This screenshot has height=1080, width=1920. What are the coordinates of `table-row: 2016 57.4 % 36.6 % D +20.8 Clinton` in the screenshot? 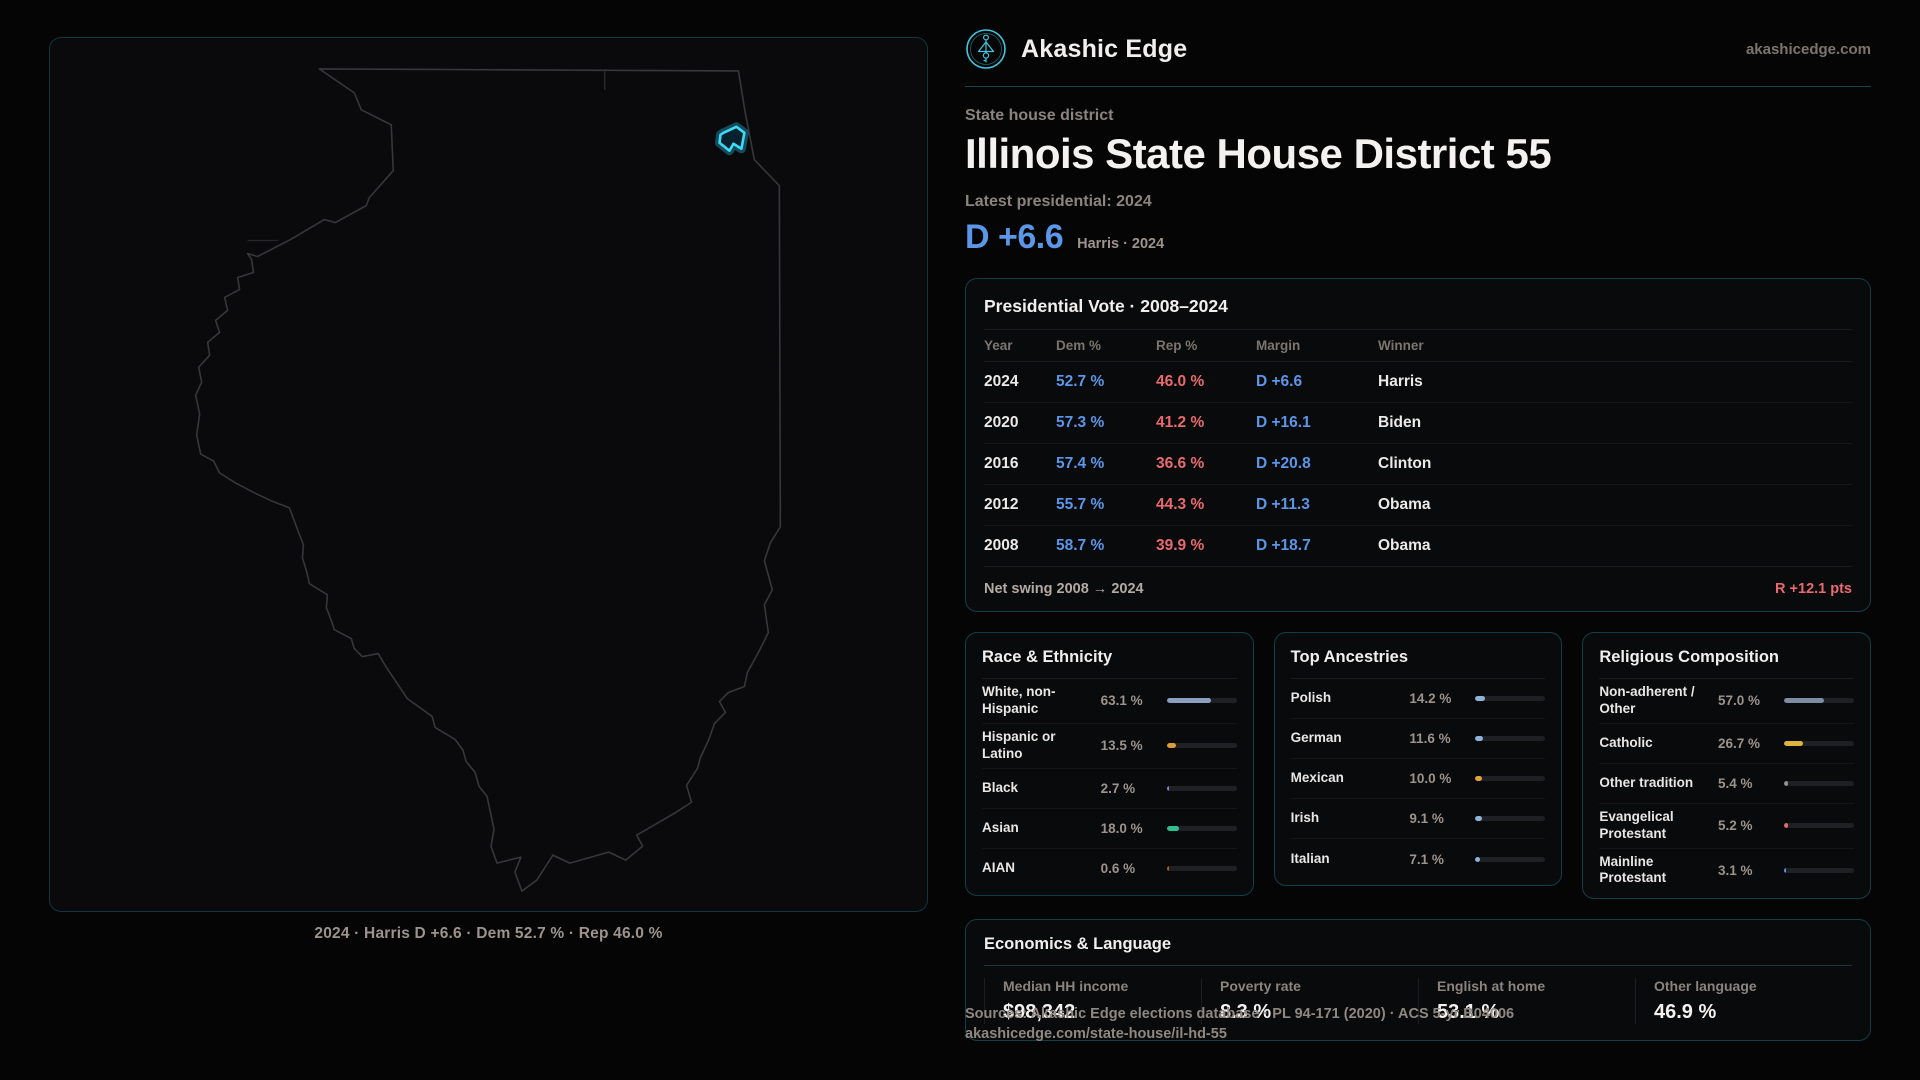 It's located at (1418, 464).